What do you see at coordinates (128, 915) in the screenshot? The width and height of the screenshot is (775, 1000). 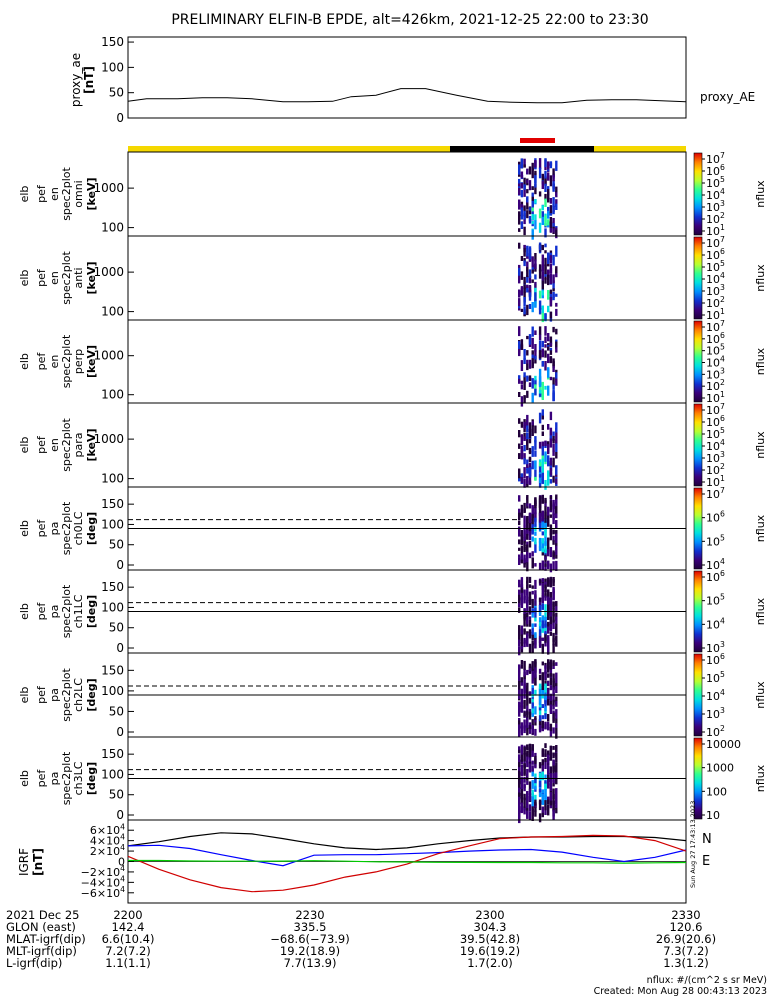 I see `footer-row-value: 2200` at bounding box center [128, 915].